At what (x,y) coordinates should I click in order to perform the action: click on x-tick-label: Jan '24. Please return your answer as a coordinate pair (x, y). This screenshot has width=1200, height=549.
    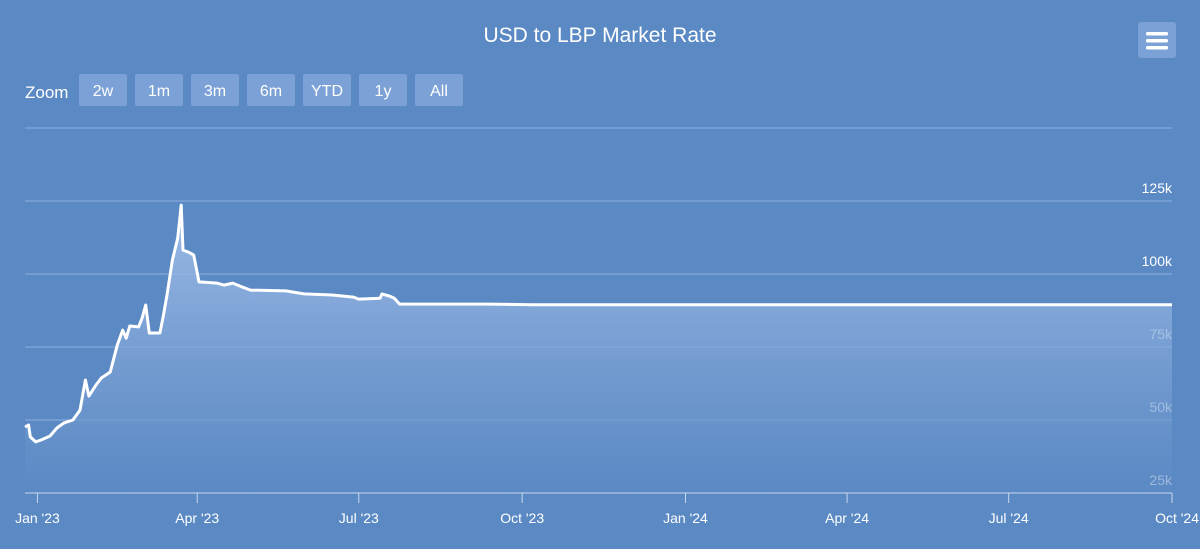
    Looking at the image, I should click on (685, 518).